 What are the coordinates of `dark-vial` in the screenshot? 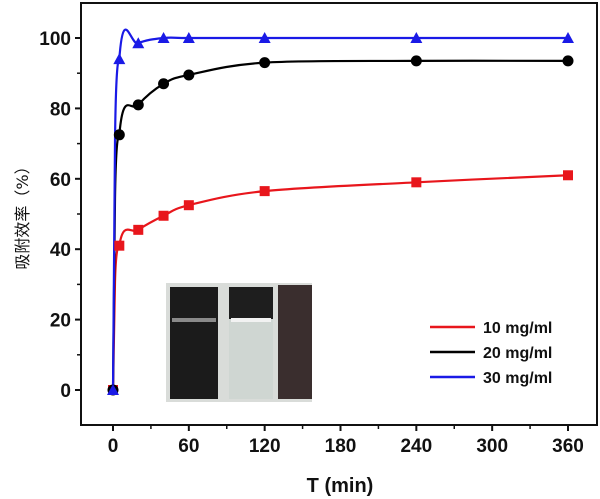 It's located at (194, 343).